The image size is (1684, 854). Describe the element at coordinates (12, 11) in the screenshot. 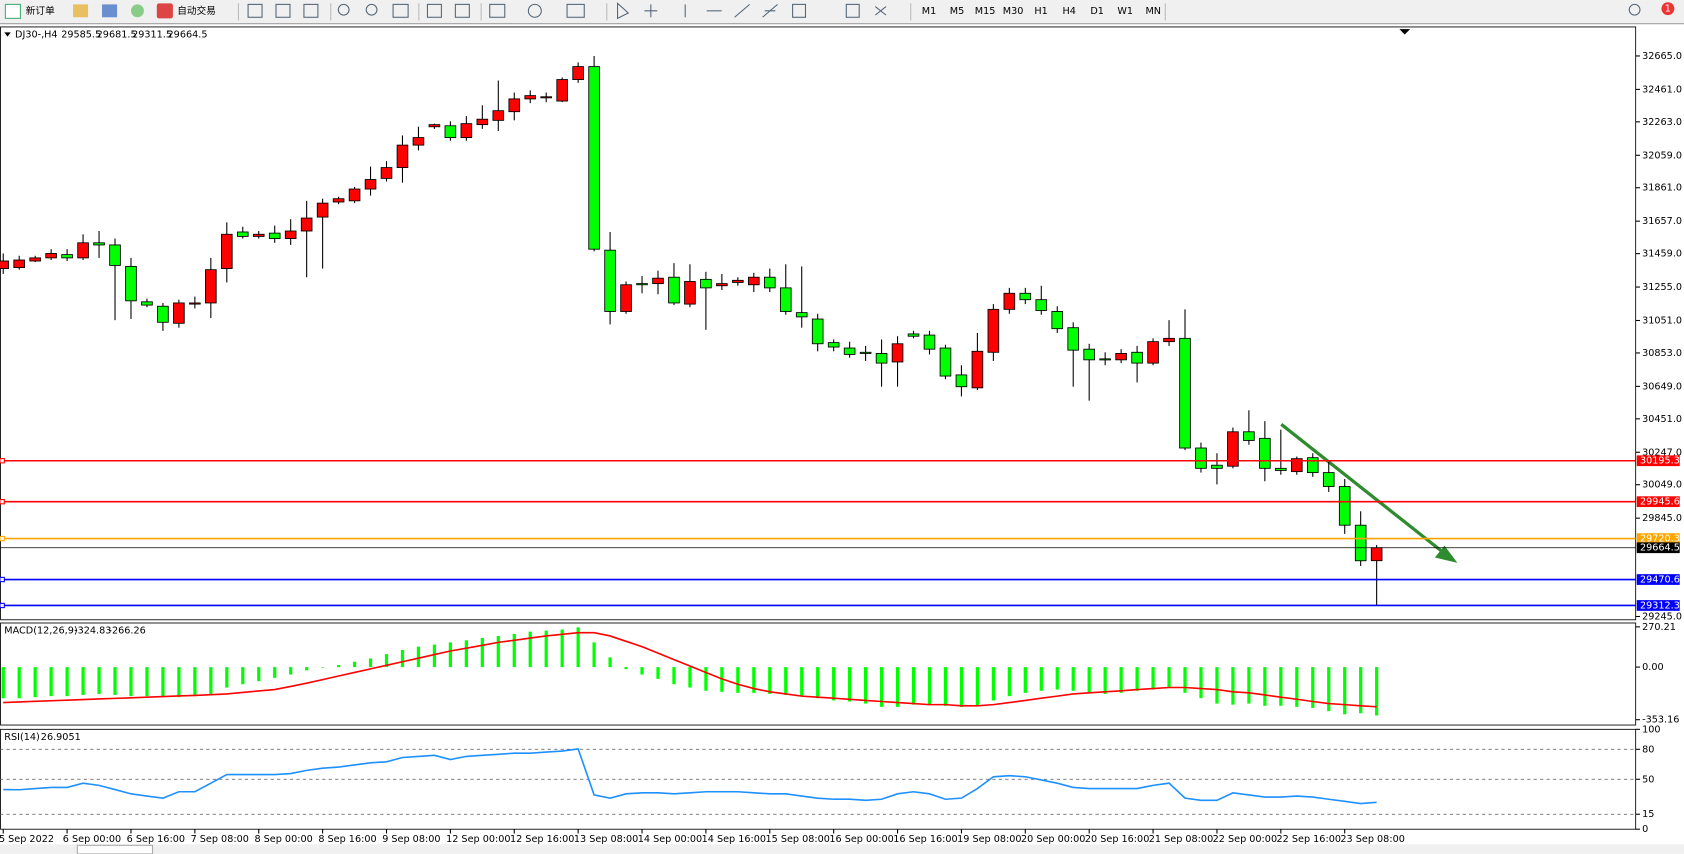

I see `new-order-icon` at that location.